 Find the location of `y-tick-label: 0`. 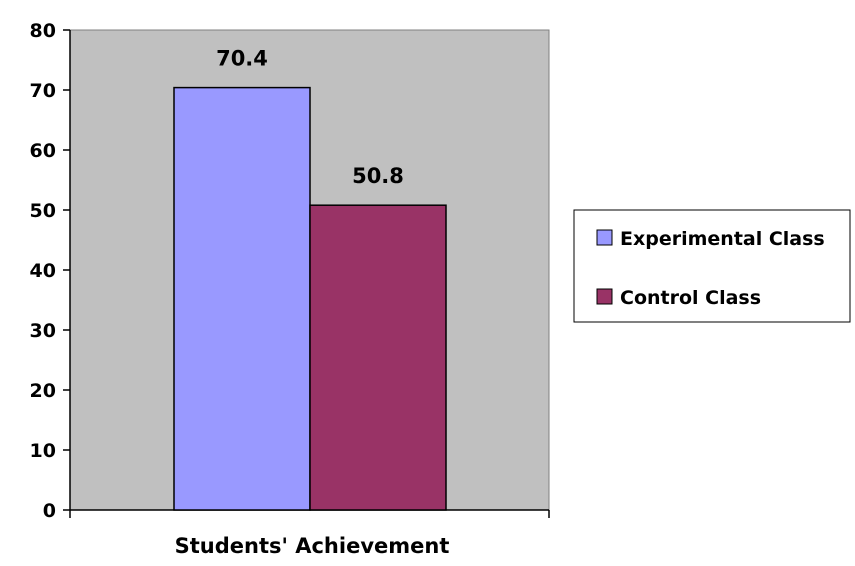

y-tick-label: 0 is located at coordinates (49, 511).